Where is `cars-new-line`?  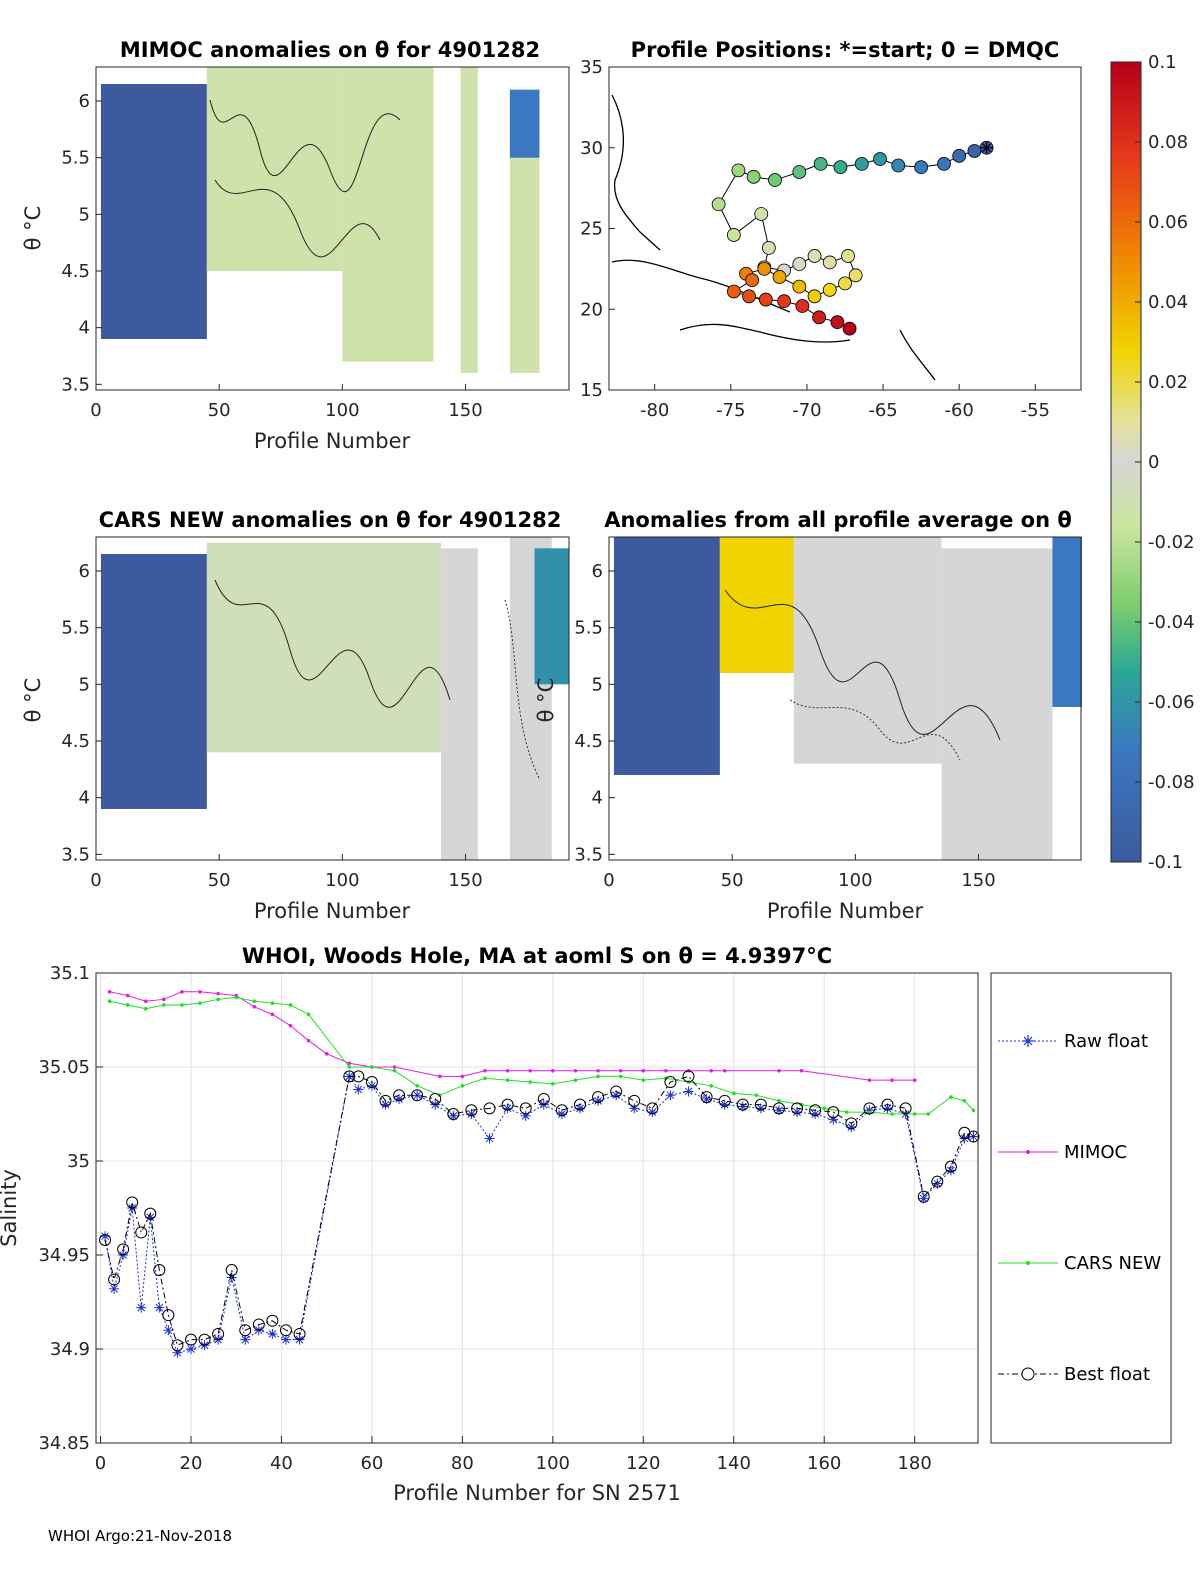
cars-new-line is located at coordinates (541, 1055).